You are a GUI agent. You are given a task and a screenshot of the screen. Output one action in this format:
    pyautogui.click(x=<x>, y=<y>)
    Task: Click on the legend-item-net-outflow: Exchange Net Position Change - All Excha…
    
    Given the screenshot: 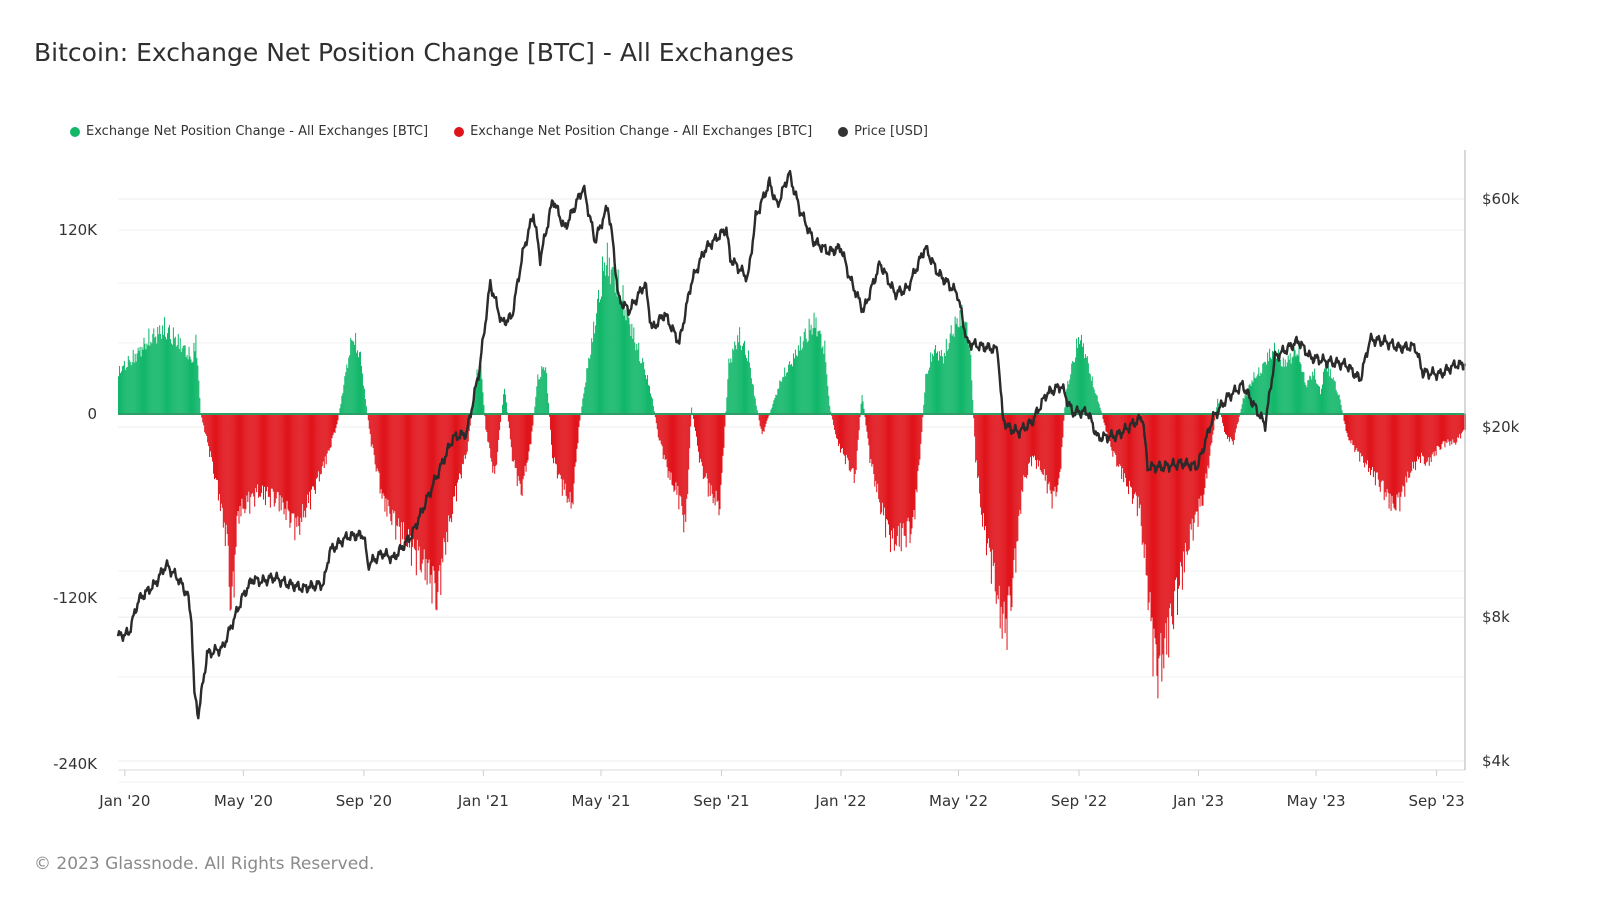 What is the action you would take?
    pyautogui.click(x=633, y=131)
    